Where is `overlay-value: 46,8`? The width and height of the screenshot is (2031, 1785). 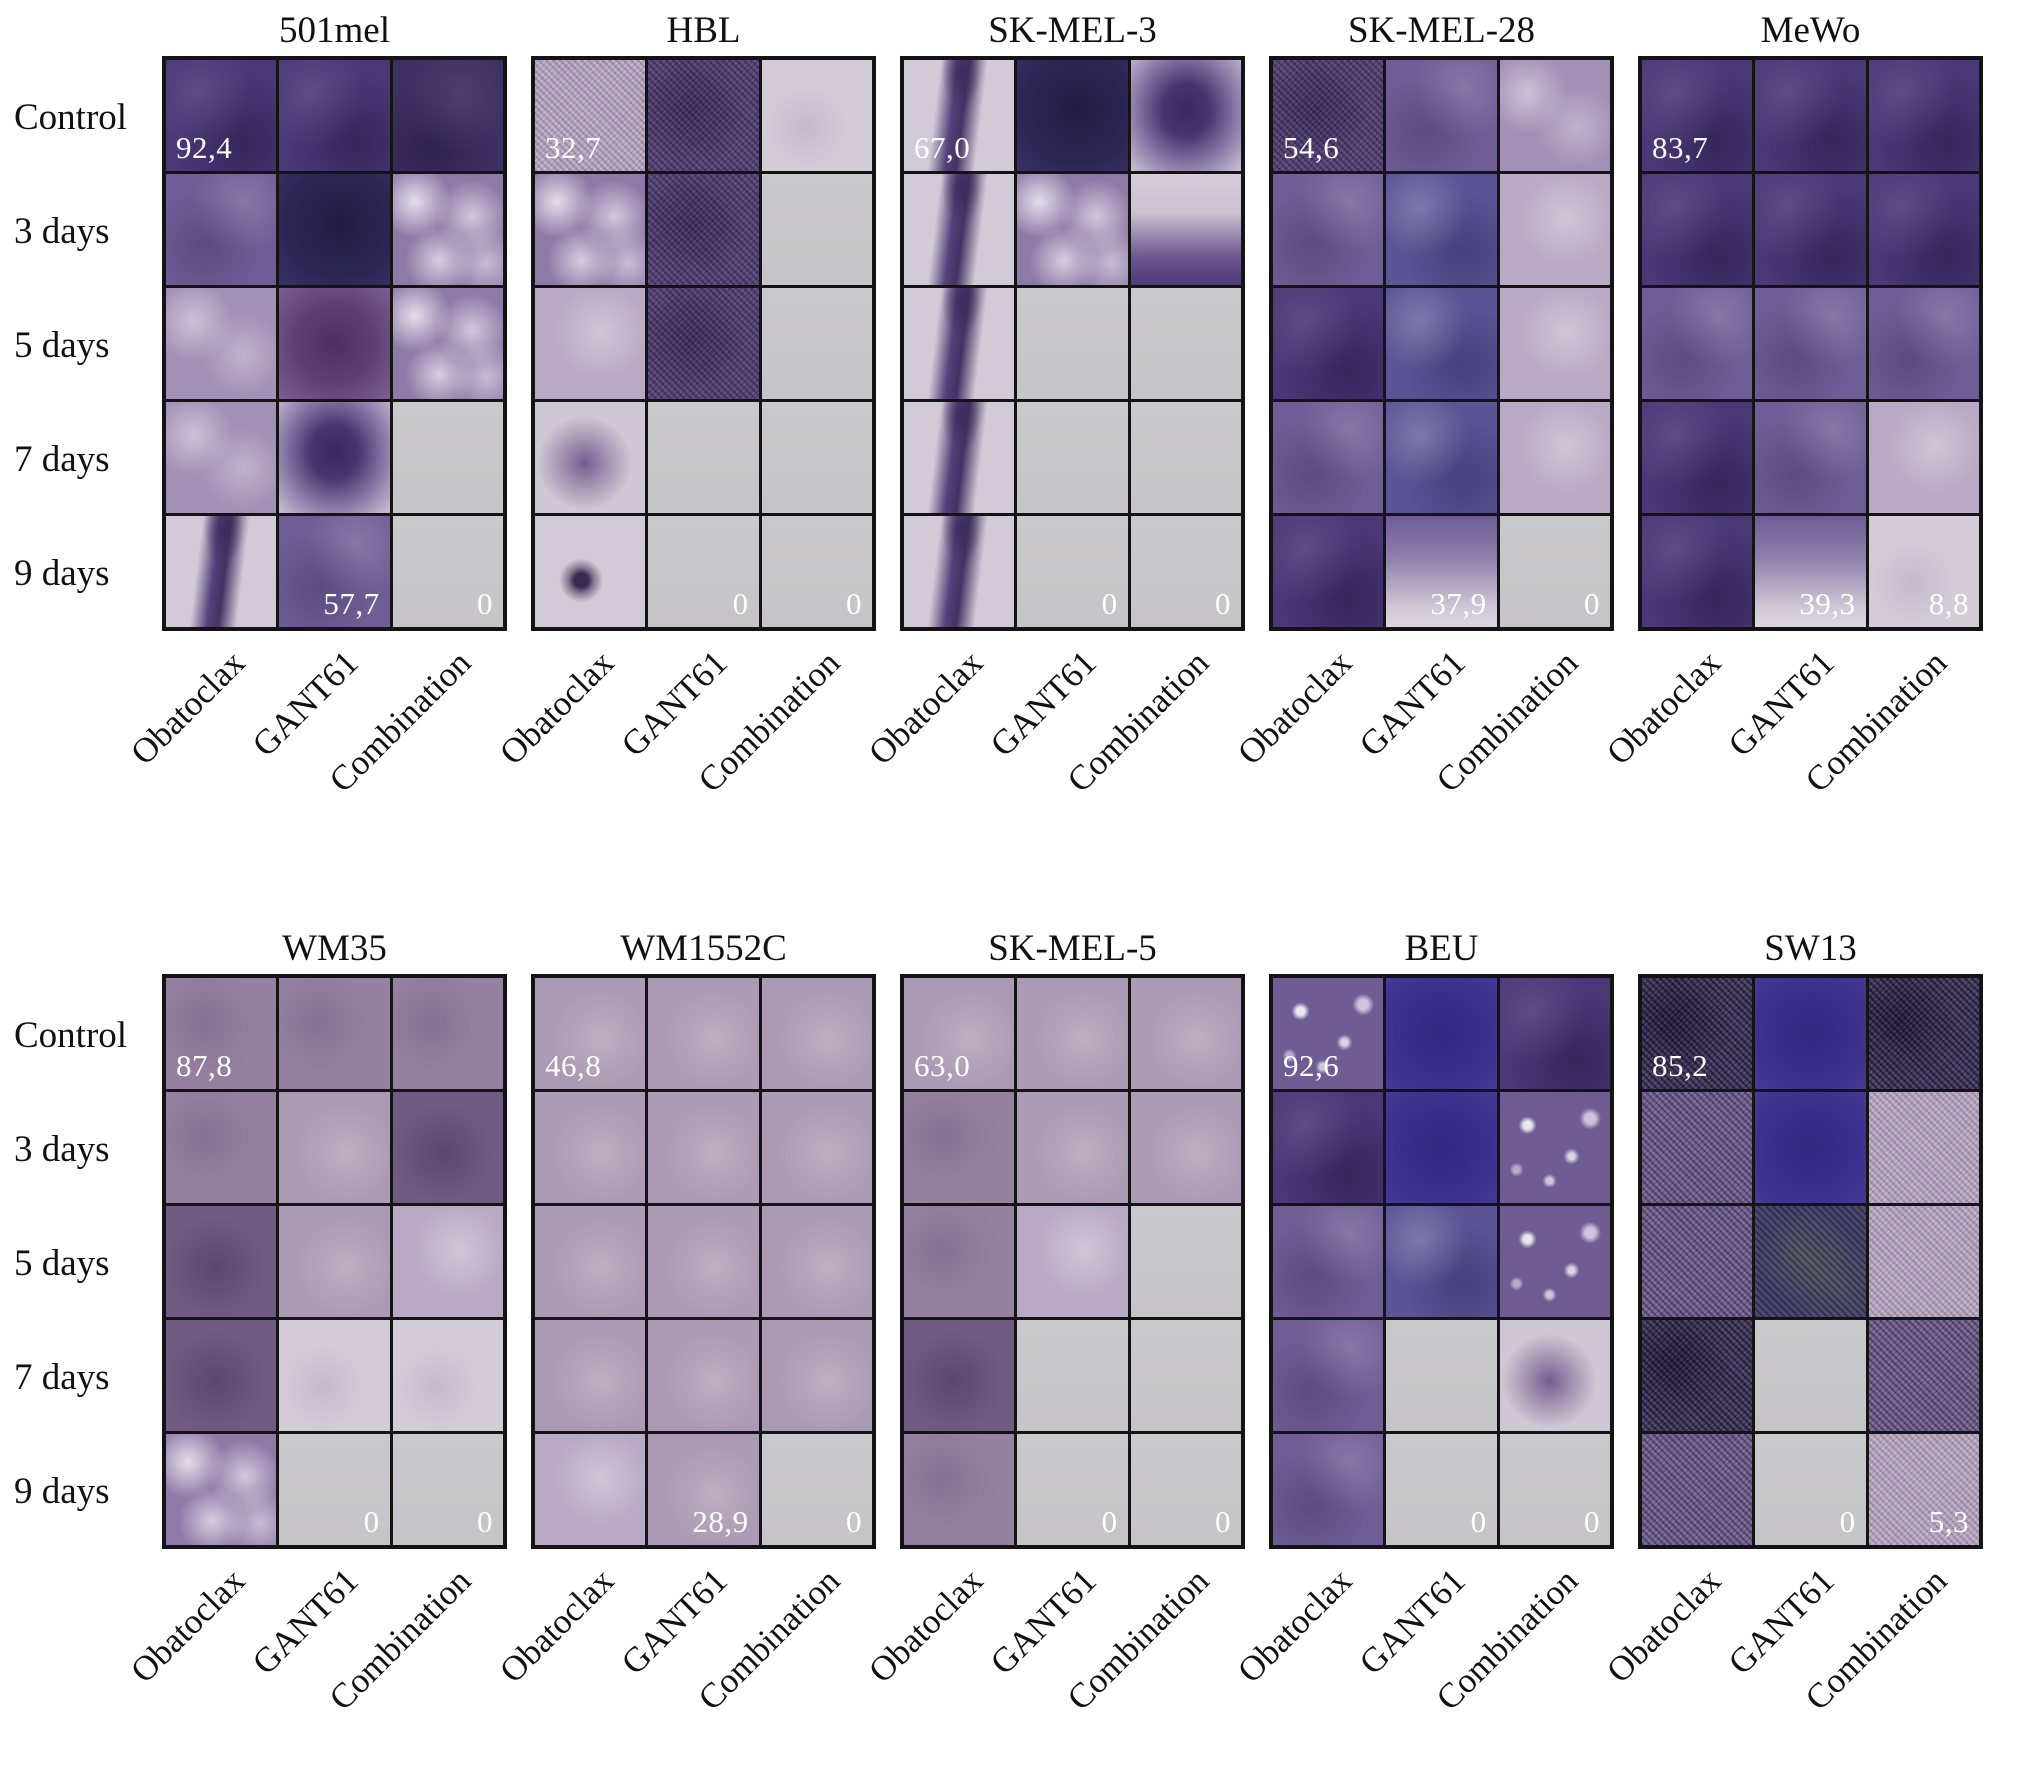 overlay-value: 46,8 is located at coordinates (573, 1065).